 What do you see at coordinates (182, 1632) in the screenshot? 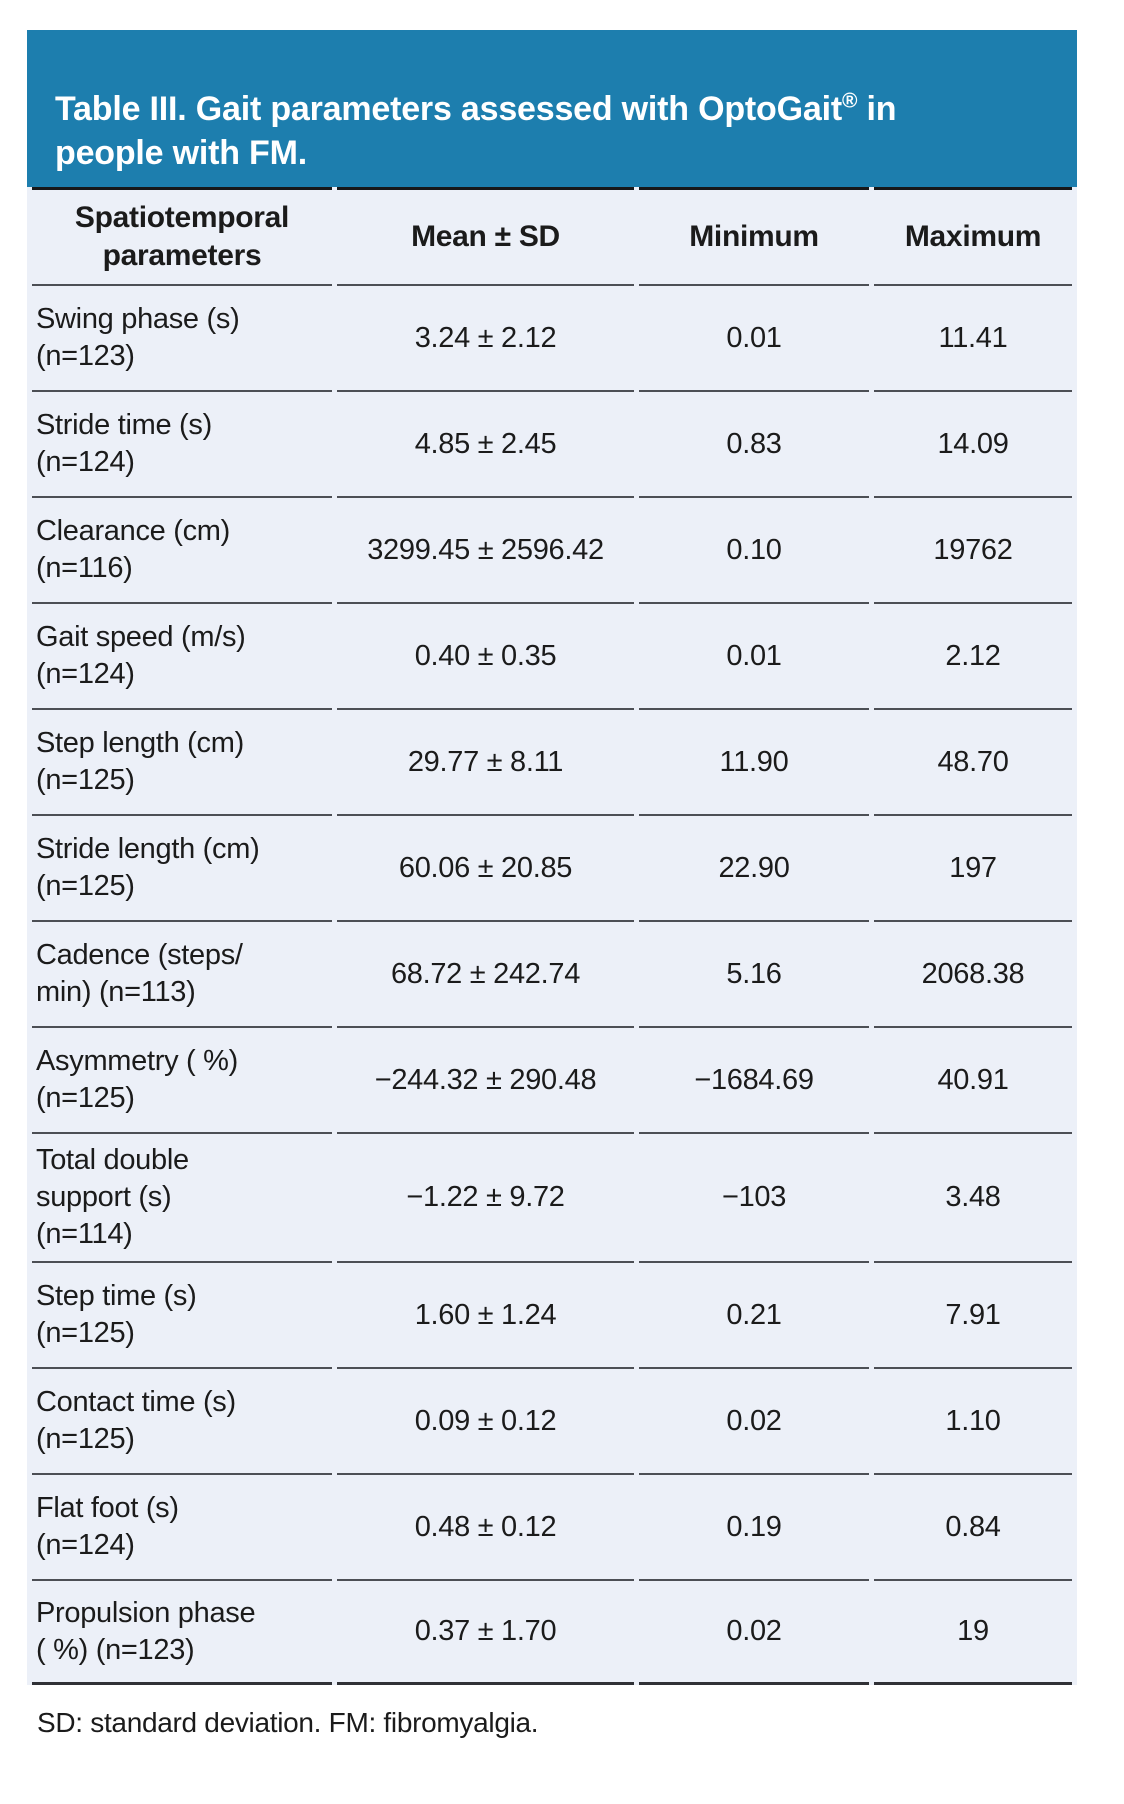
I see `parameter-cell: Propulsion phase ( %) (n=123)` at bounding box center [182, 1632].